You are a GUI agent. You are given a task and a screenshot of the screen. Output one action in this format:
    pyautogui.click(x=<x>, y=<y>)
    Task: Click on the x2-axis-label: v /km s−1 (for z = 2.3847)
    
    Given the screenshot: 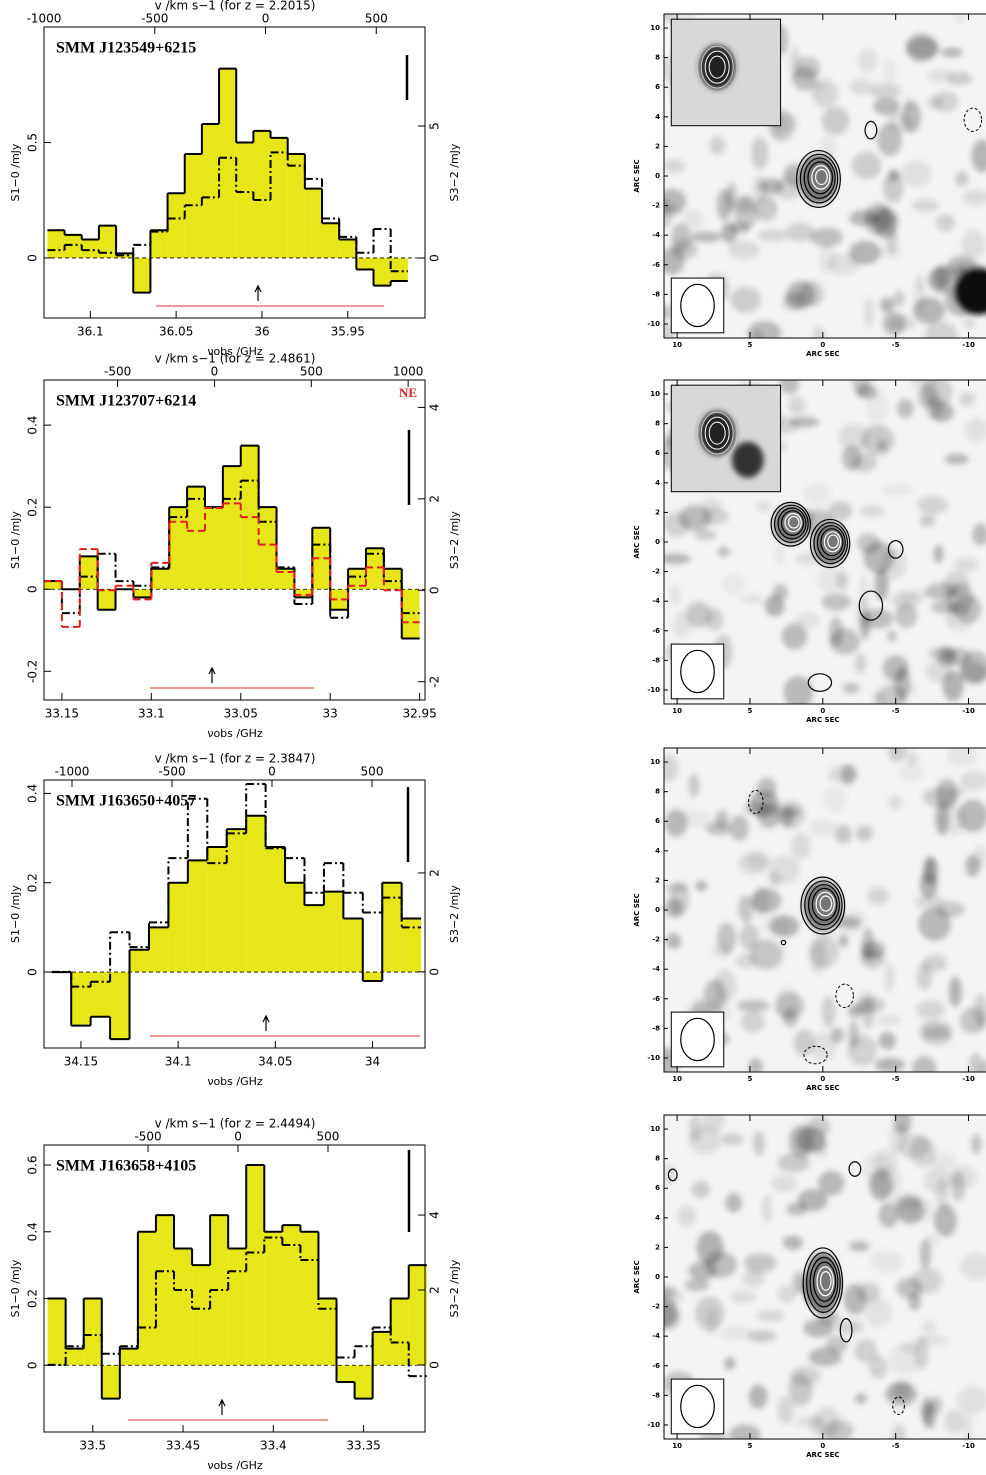 What is the action you would take?
    pyautogui.click(x=235, y=759)
    